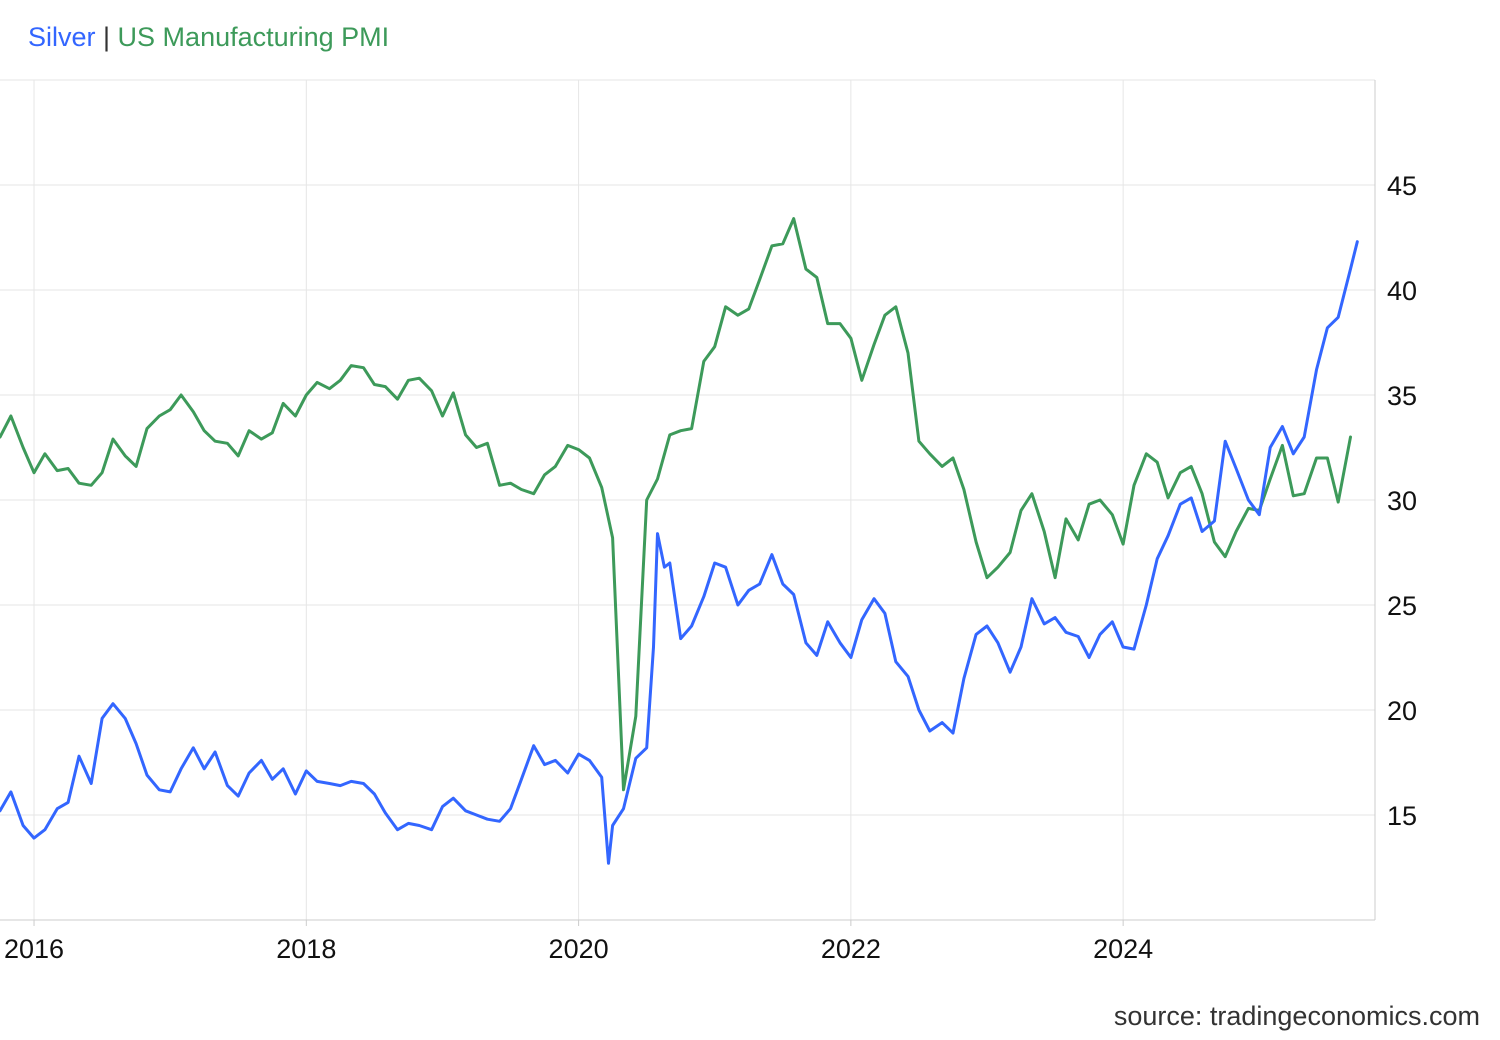 The height and width of the screenshot is (1040, 1500). Describe the element at coordinates (34, 949) in the screenshot. I see `x-tick-label: 2016` at that location.